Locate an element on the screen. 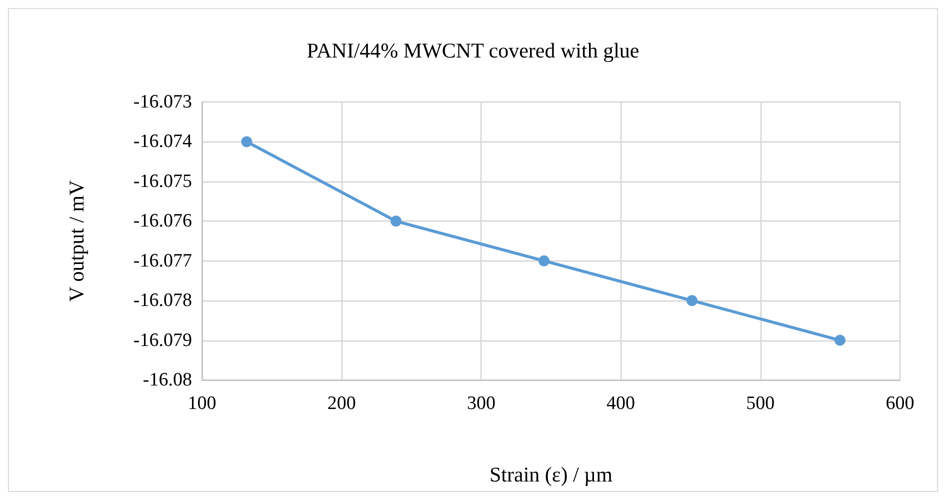 Image resolution: width=946 pixels, height=500 pixels. y-tick-label: -16.074 is located at coordinates (162, 141).